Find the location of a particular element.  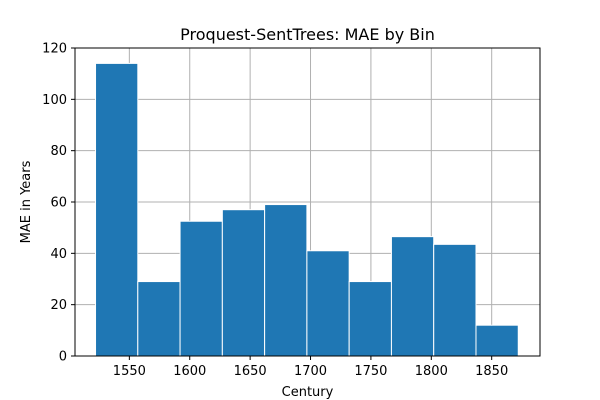

x-axis-title: Century is located at coordinates (308, 392).